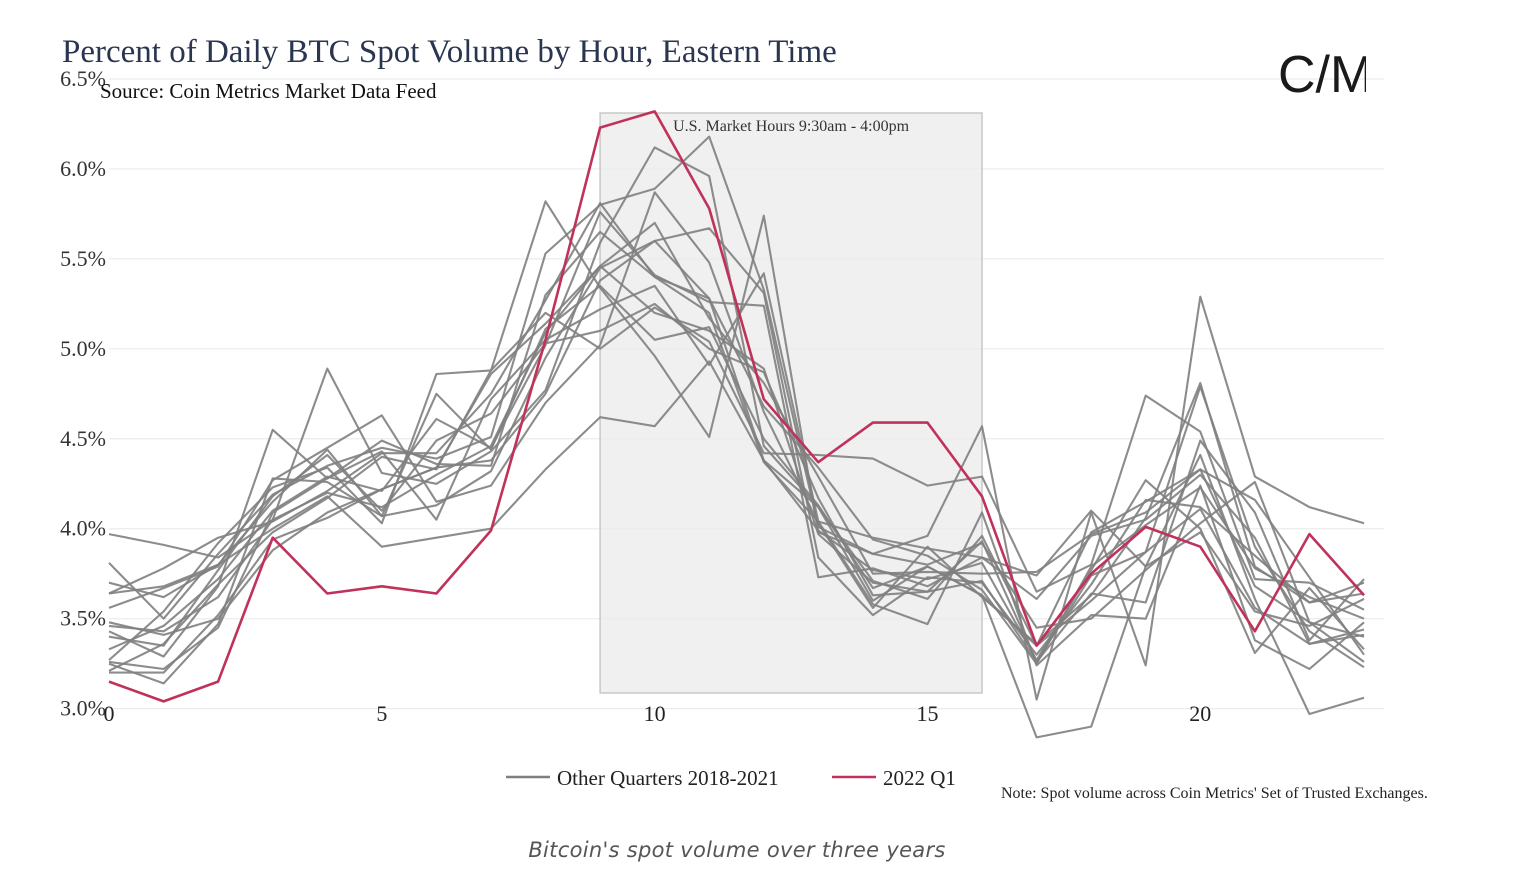 This screenshot has height=886, width=1520. Describe the element at coordinates (737, 850) in the screenshot. I see `image-caption: Bitcoin's spot volume over three years` at that location.